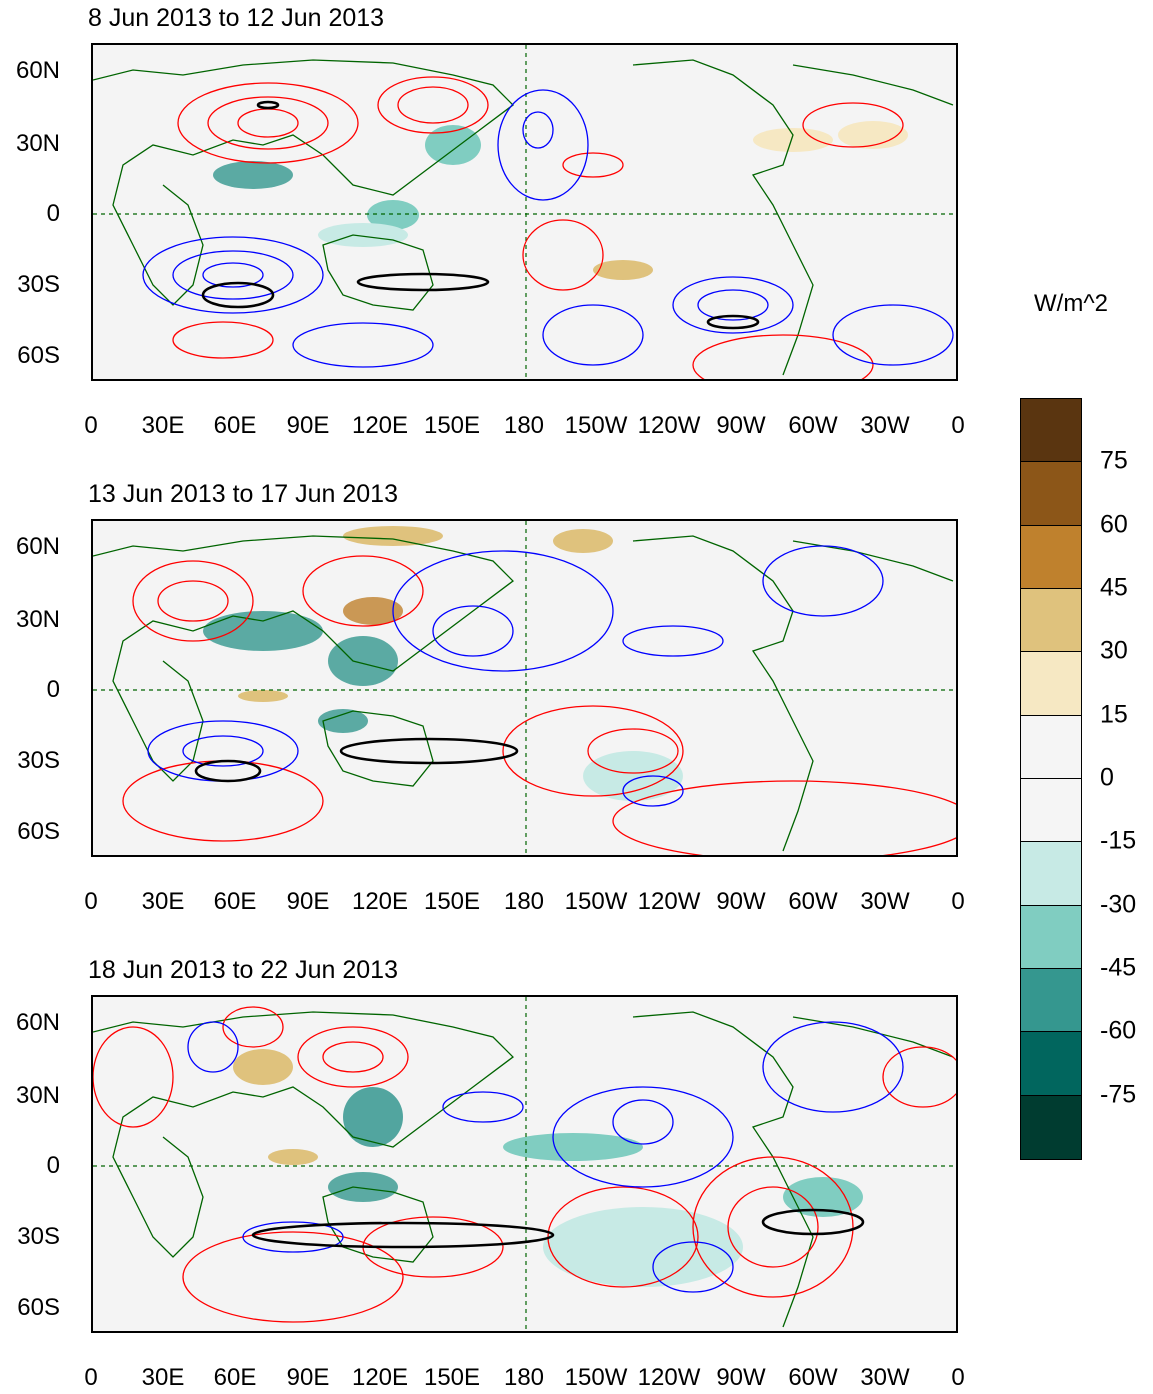  Describe the element at coordinates (1114, 714) in the screenshot. I see `colorbar-label: 15` at that location.